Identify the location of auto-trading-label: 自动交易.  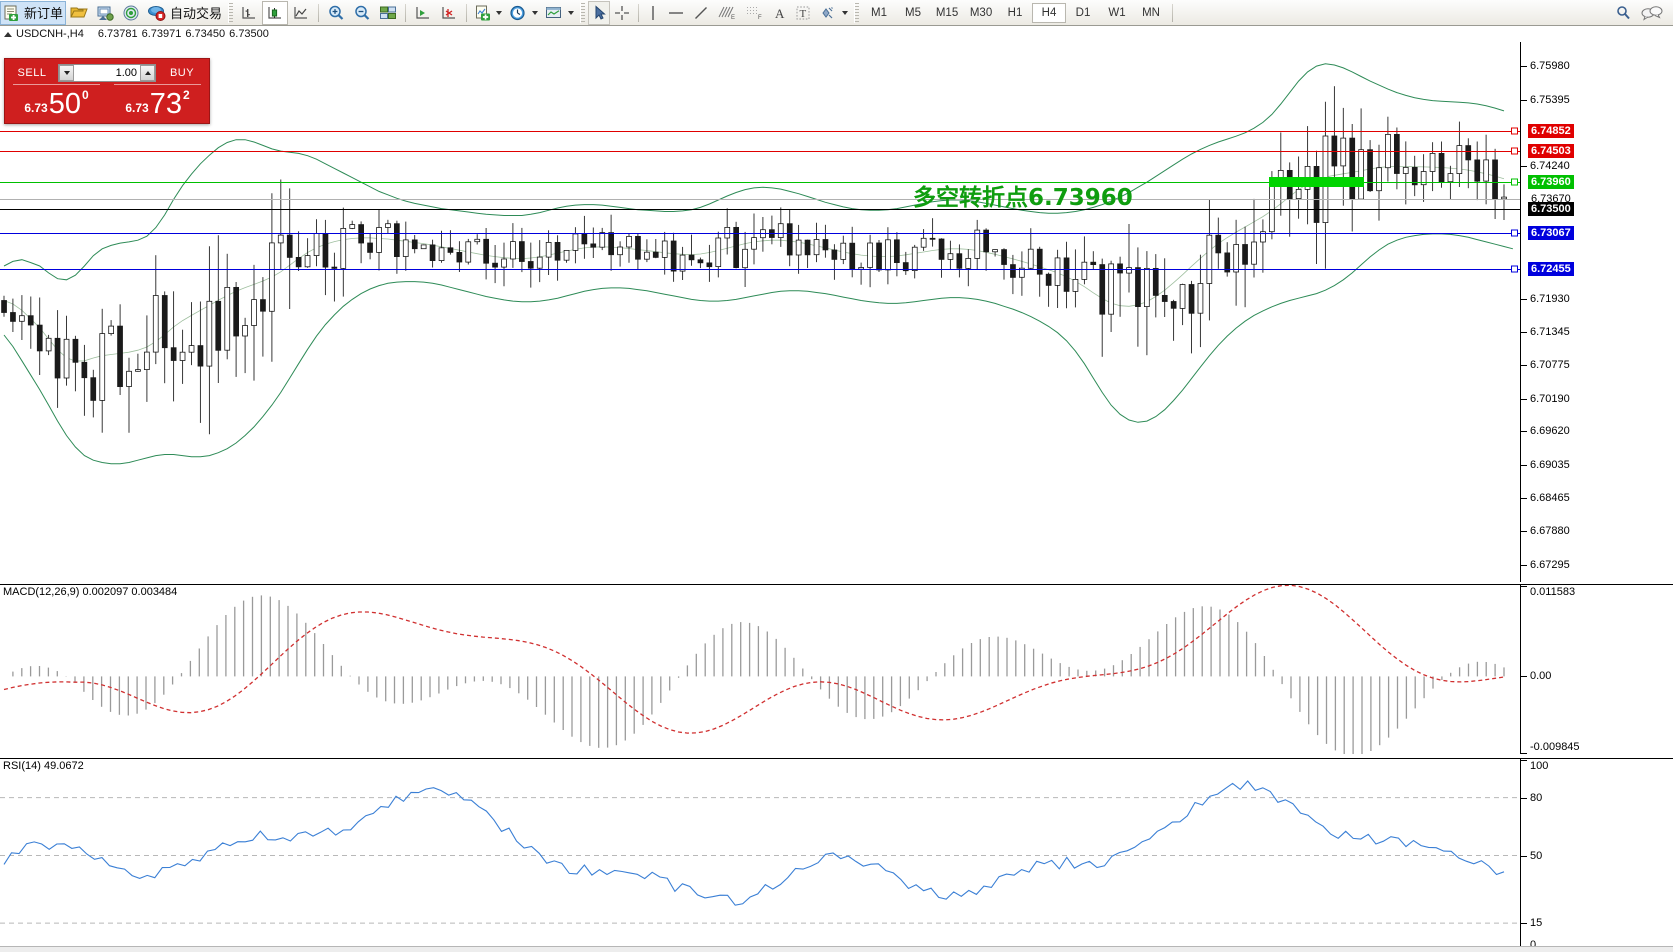
(196, 13).